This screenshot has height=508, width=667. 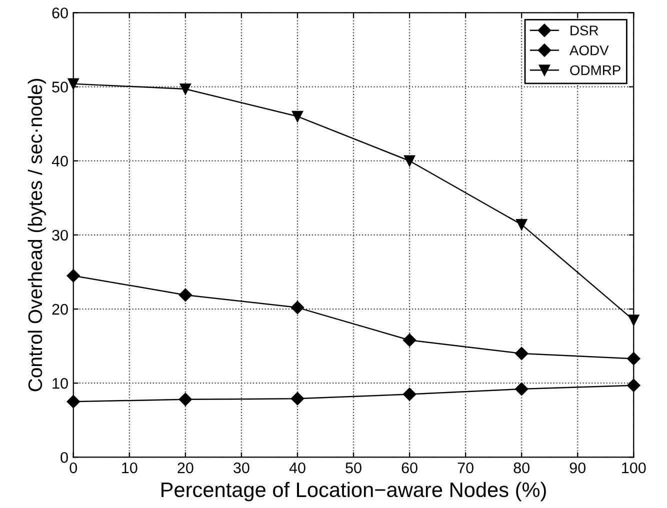 What do you see at coordinates (522, 468) in the screenshot?
I see `x-tick-label: 80` at bounding box center [522, 468].